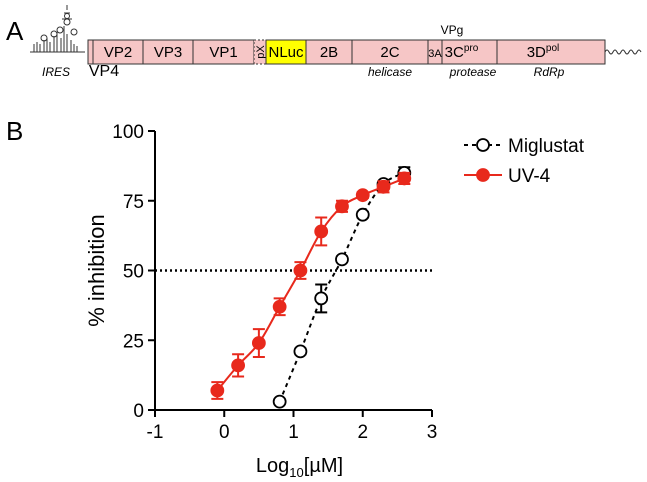 This screenshot has height=482, width=647. Describe the element at coordinates (529, 176) in the screenshot. I see `legend-label: UV-4` at that location.